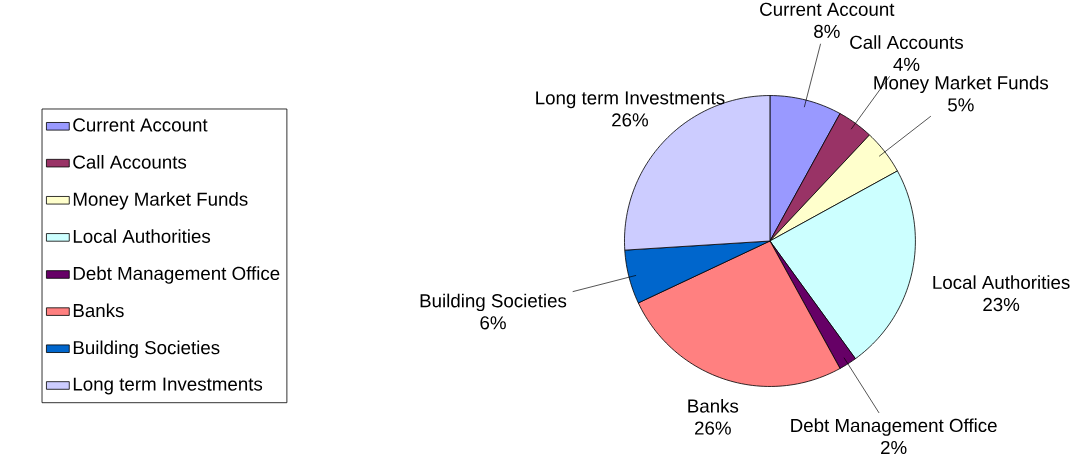 The height and width of the screenshot is (457, 1073). I want to click on slice-label: Long term Investments, so click(630, 100).